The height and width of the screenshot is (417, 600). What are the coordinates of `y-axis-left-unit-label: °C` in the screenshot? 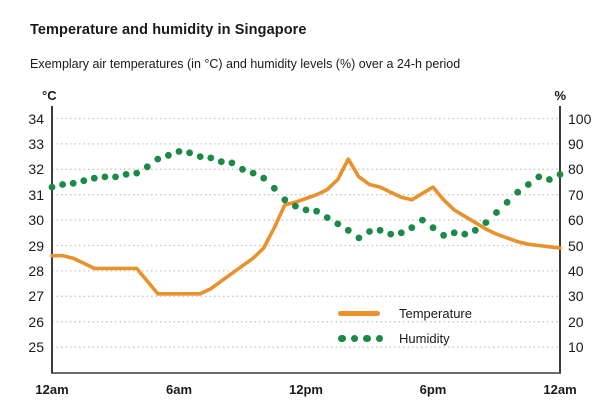 It's located at (49, 95).